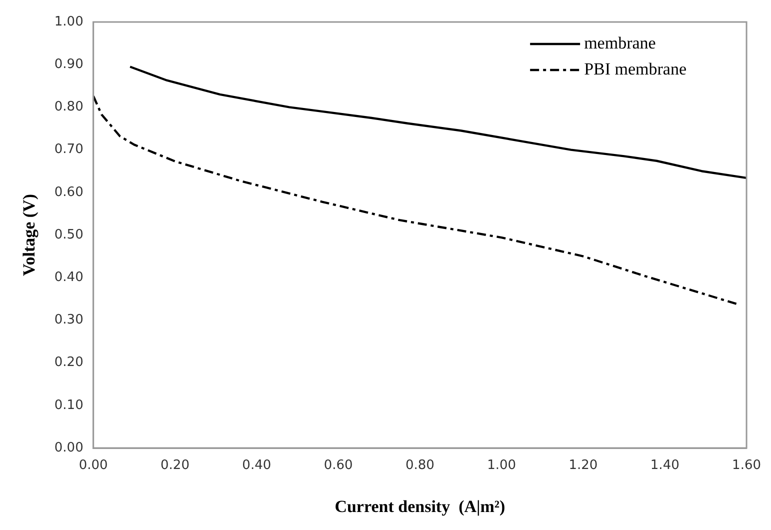  What do you see at coordinates (620, 42) in the screenshot?
I see `legend-label: membrane` at bounding box center [620, 42].